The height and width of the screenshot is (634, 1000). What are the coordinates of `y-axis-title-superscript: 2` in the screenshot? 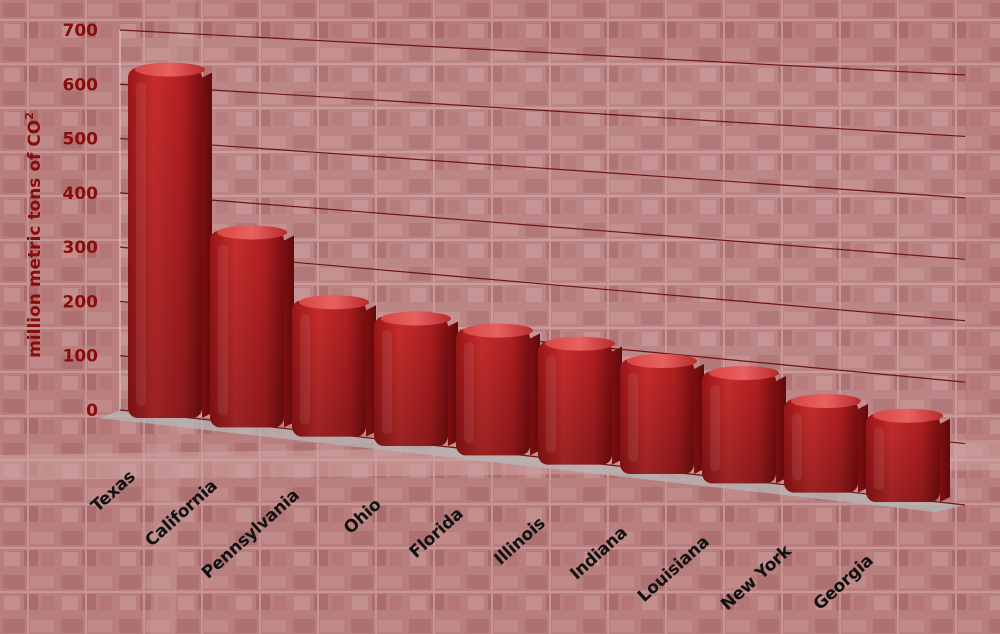 It's located at (29, 116).